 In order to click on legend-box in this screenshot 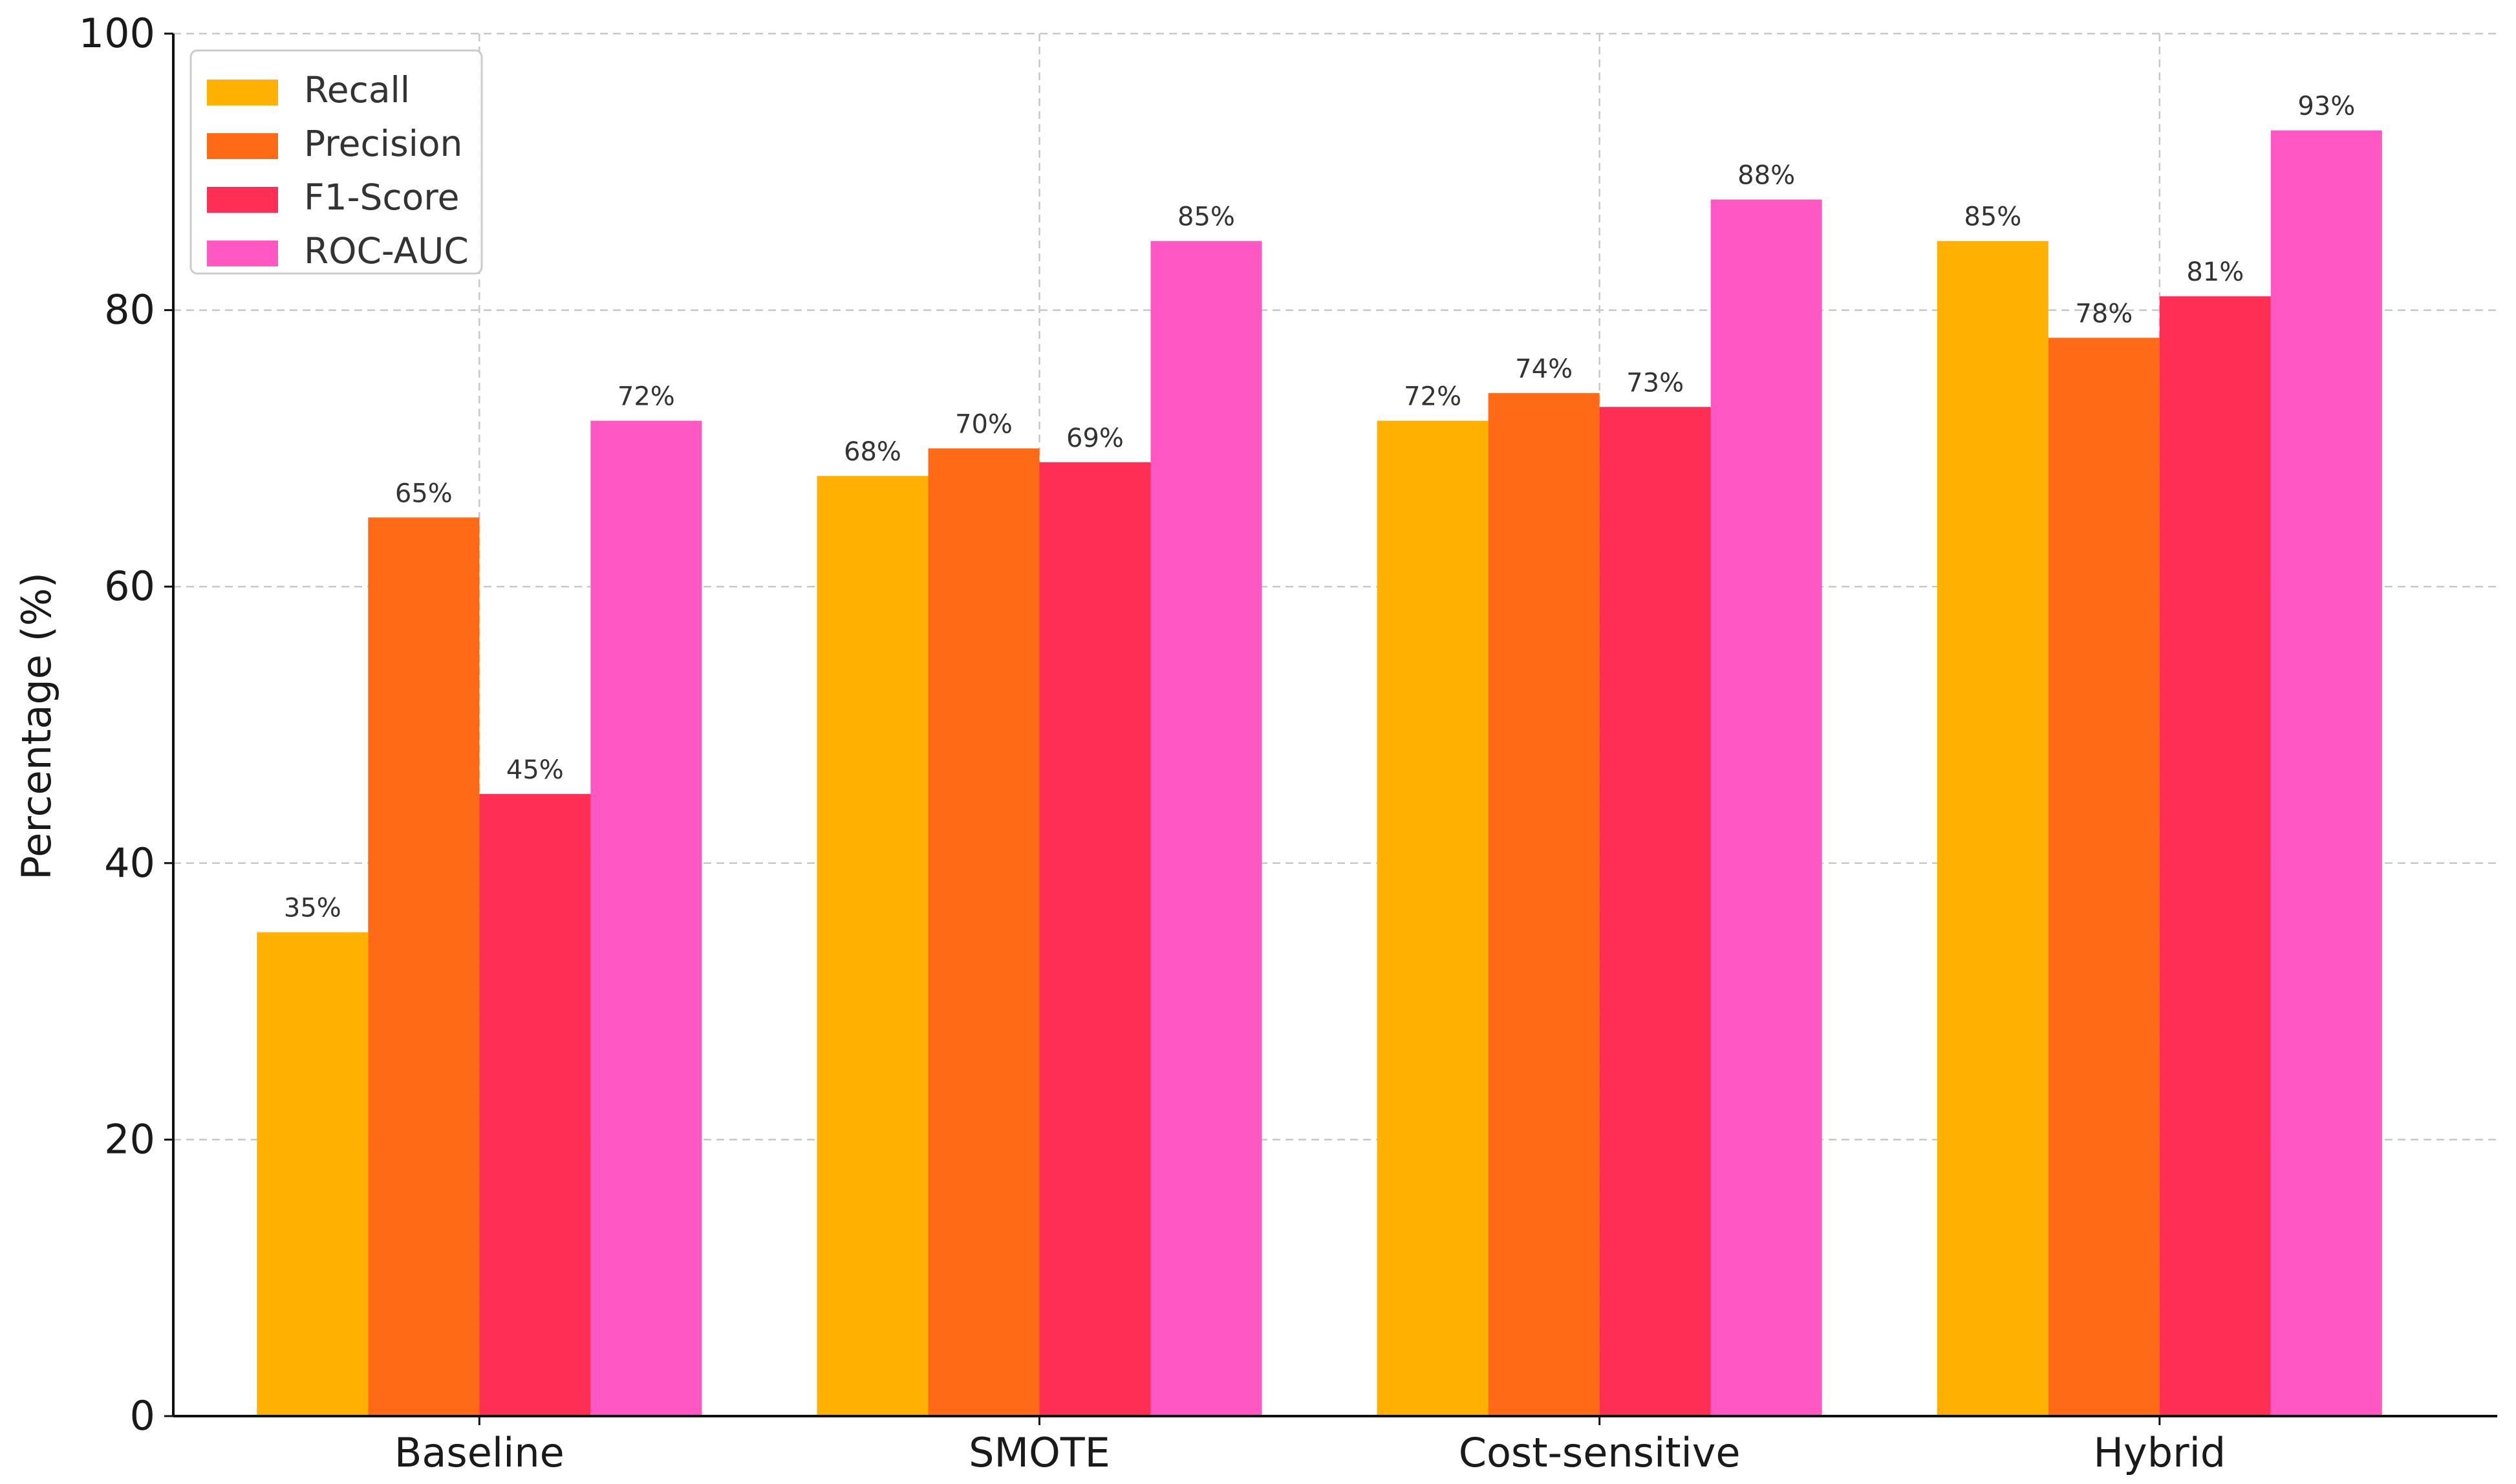, I will do `click(336, 162)`.